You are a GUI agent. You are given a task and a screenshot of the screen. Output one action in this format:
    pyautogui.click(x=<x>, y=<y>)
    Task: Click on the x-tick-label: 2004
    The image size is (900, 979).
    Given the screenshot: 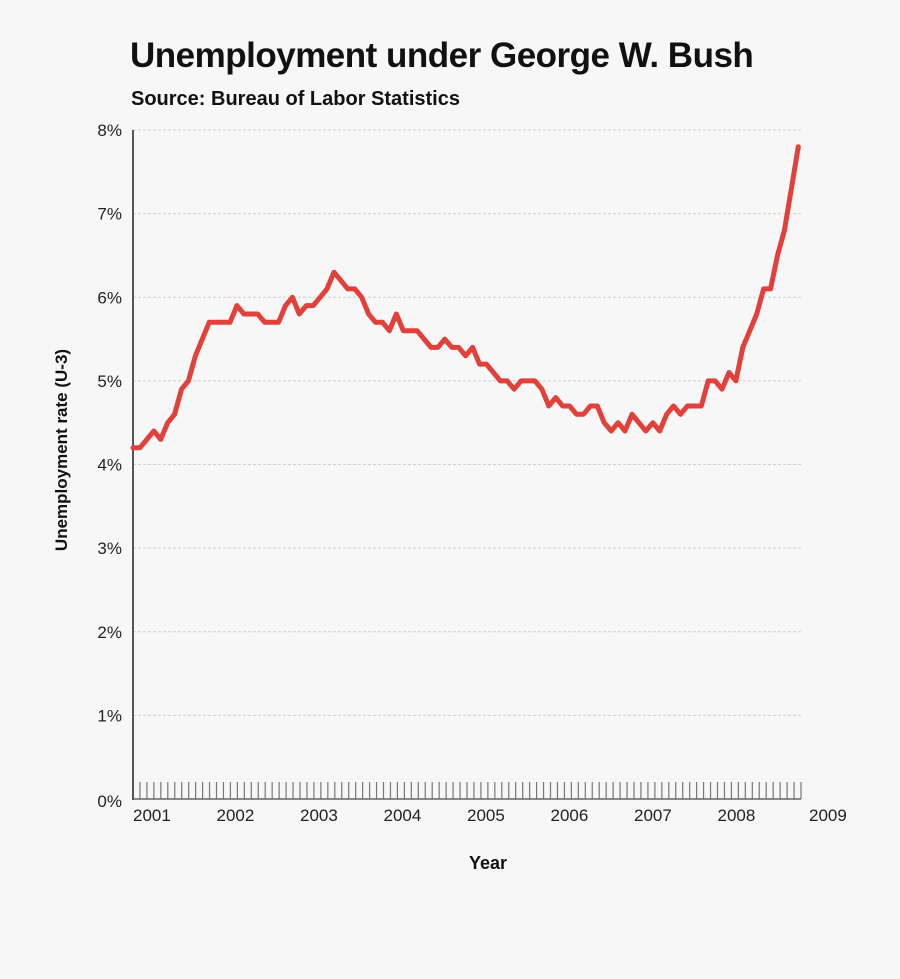 What is the action you would take?
    pyautogui.click(x=403, y=815)
    